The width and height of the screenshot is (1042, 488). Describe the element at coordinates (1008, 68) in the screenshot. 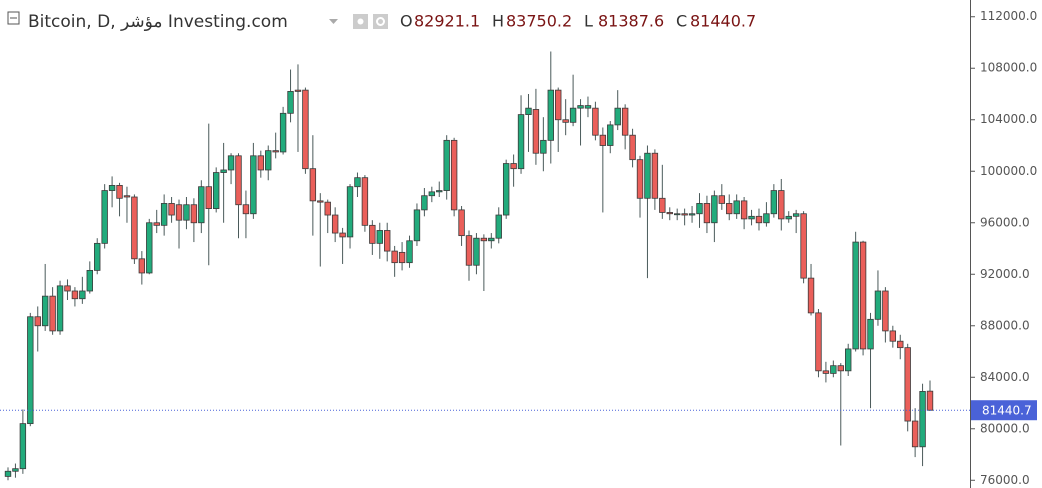

I see `y-tick-label: 108000.0` at that location.